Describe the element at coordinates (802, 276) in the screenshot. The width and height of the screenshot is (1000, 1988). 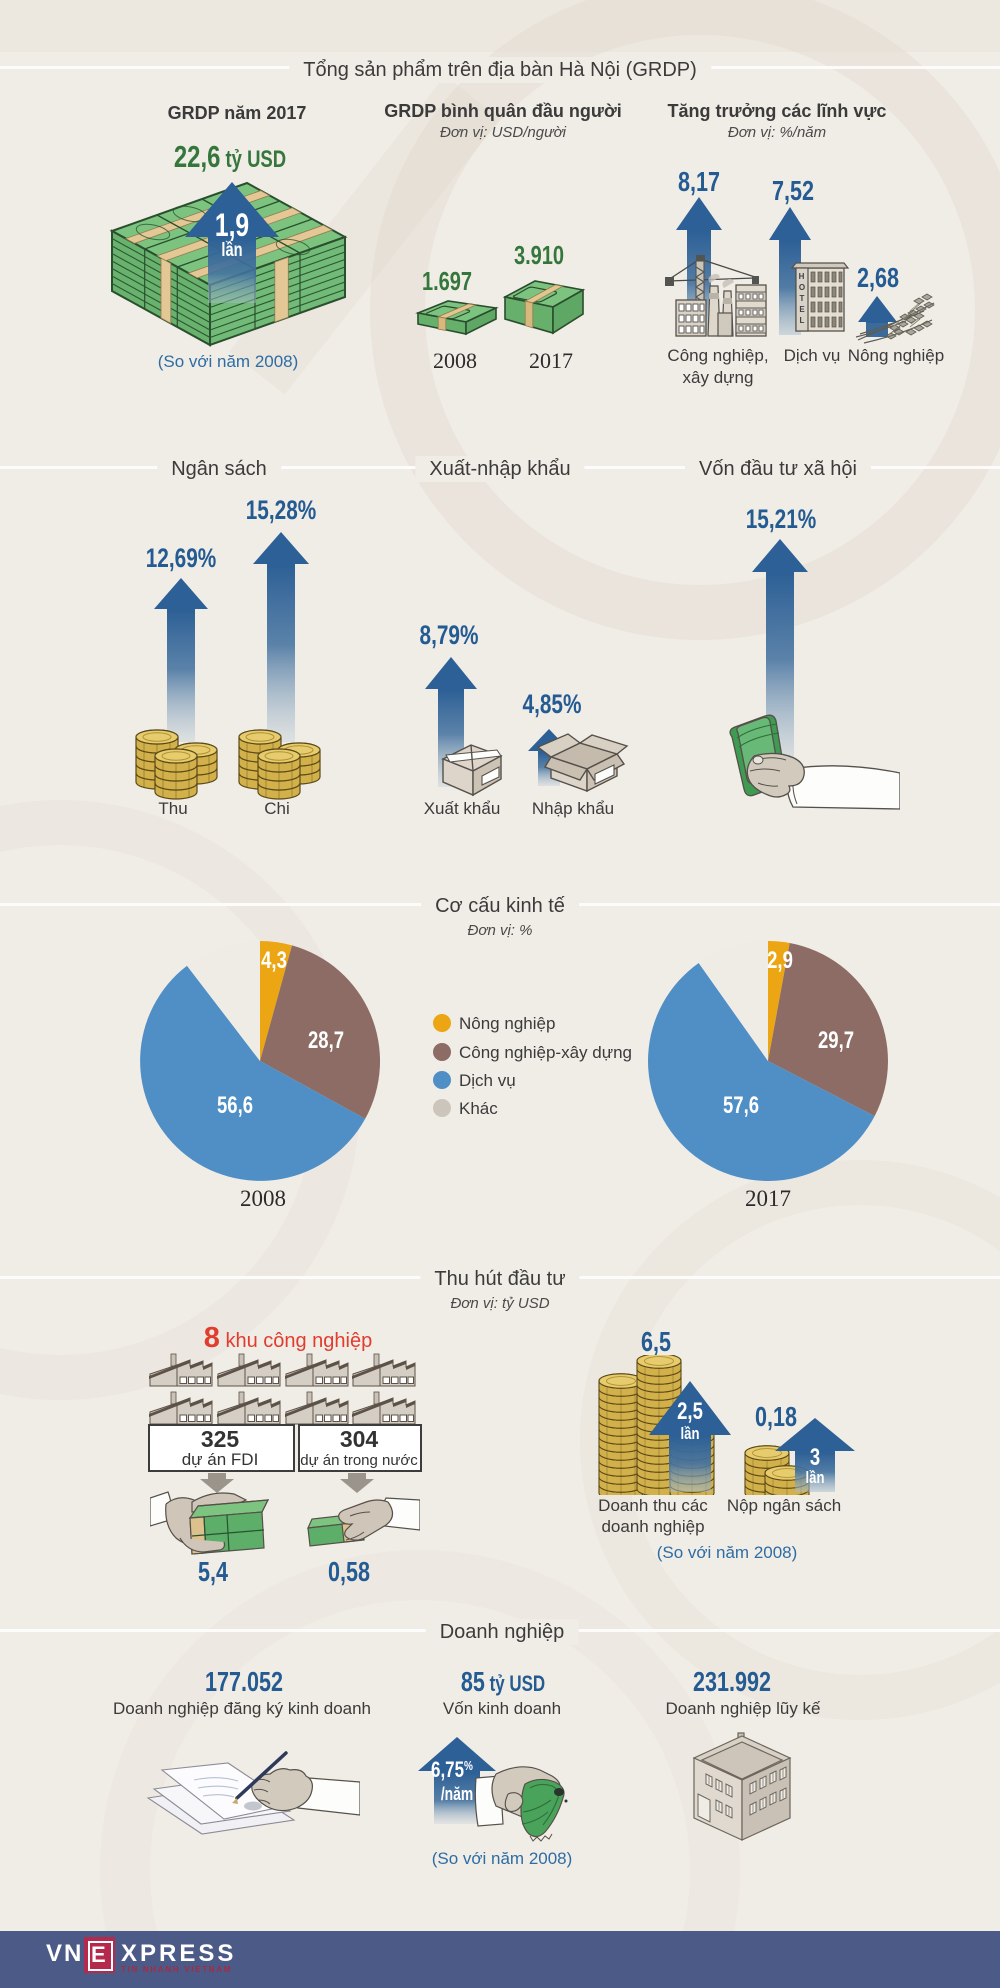
I see `svg-text: H` at that location.